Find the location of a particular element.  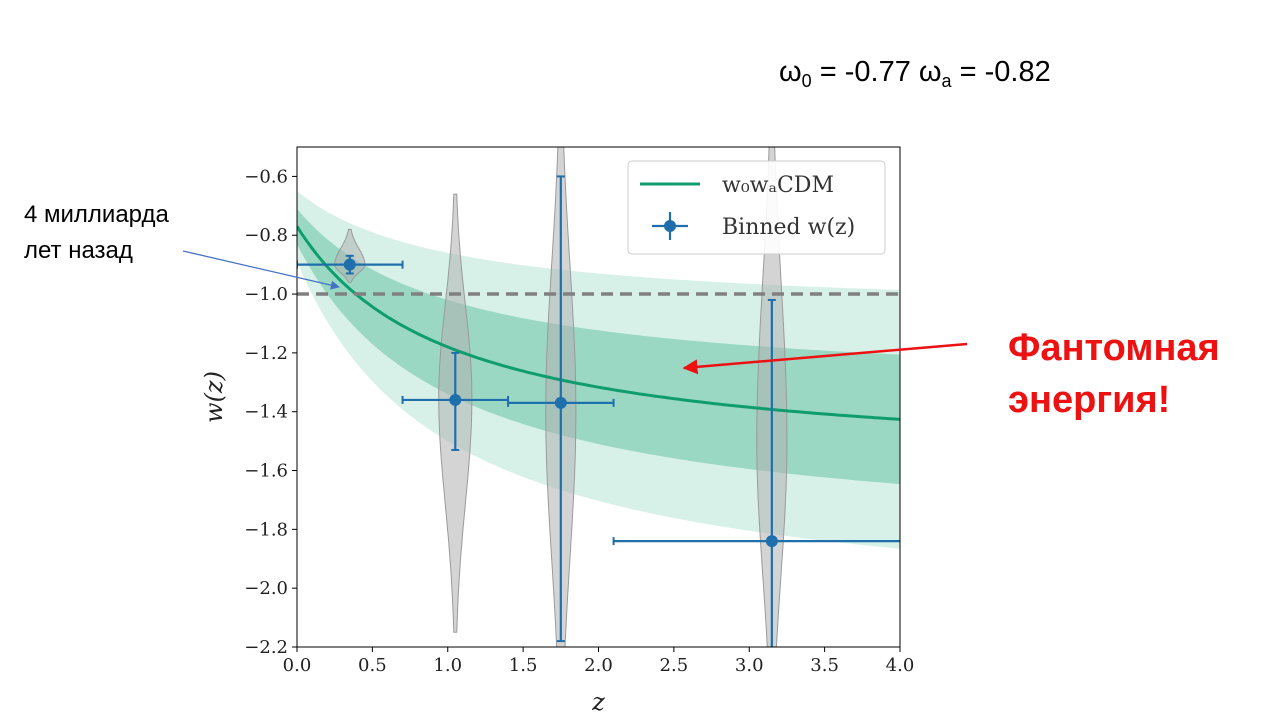

time-annotation: 4 миллиарда лет назад is located at coordinates (96, 233).